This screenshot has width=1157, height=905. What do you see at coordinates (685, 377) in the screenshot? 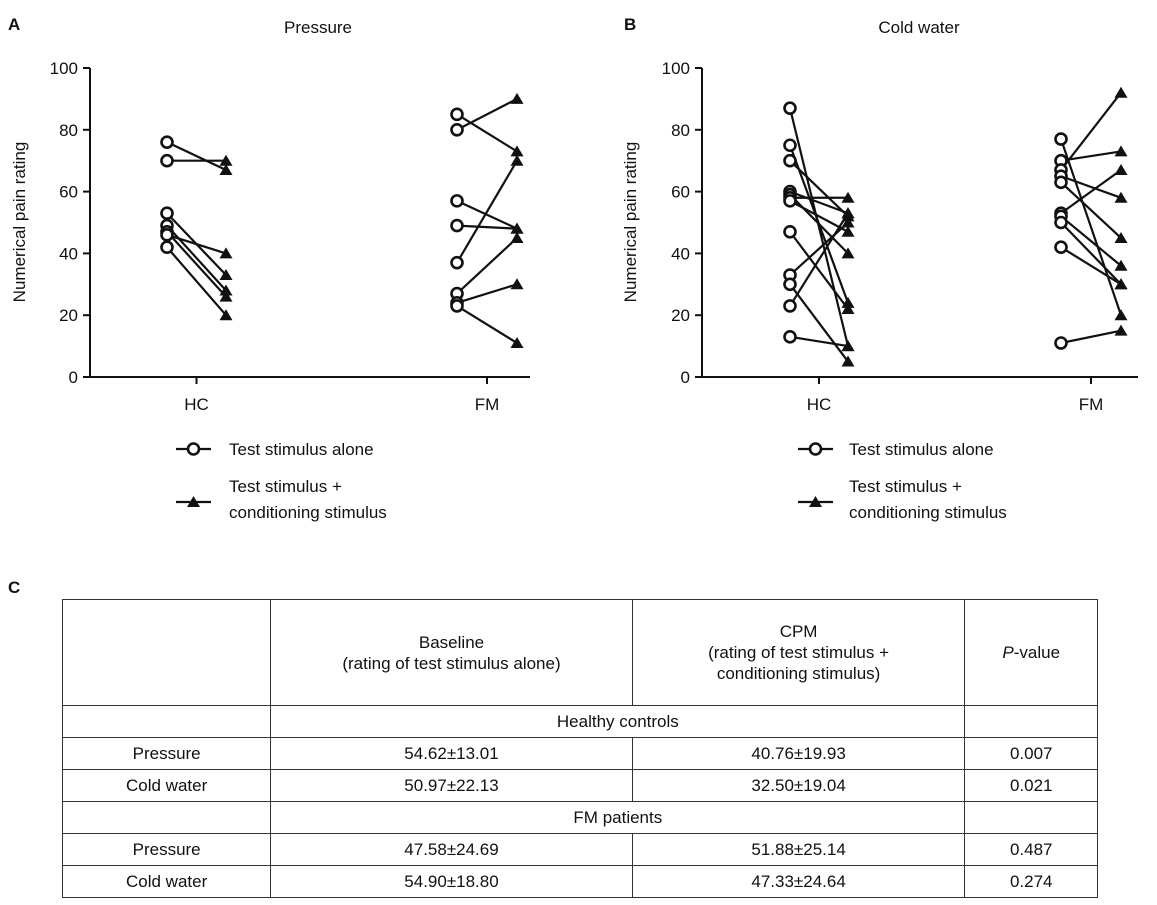
I see `y-tick-label: 0` at bounding box center [685, 377].